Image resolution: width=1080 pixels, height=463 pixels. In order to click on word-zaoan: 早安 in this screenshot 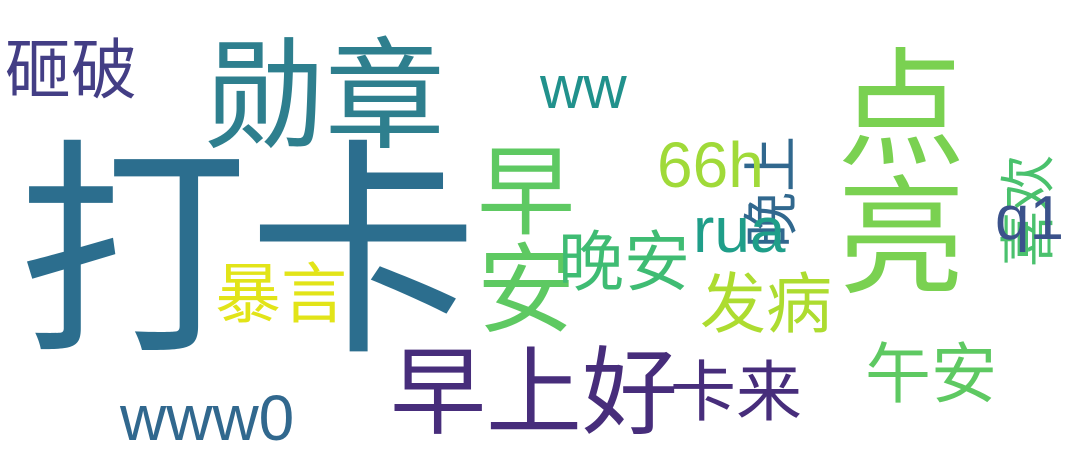, I will do `click(517, 238)`.